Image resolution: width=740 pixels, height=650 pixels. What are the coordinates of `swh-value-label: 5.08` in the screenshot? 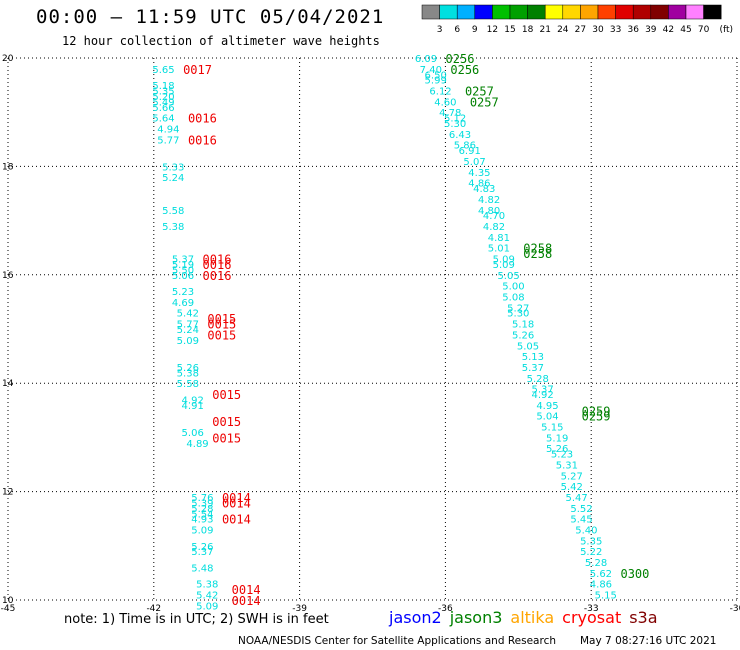 It's located at (513, 297).